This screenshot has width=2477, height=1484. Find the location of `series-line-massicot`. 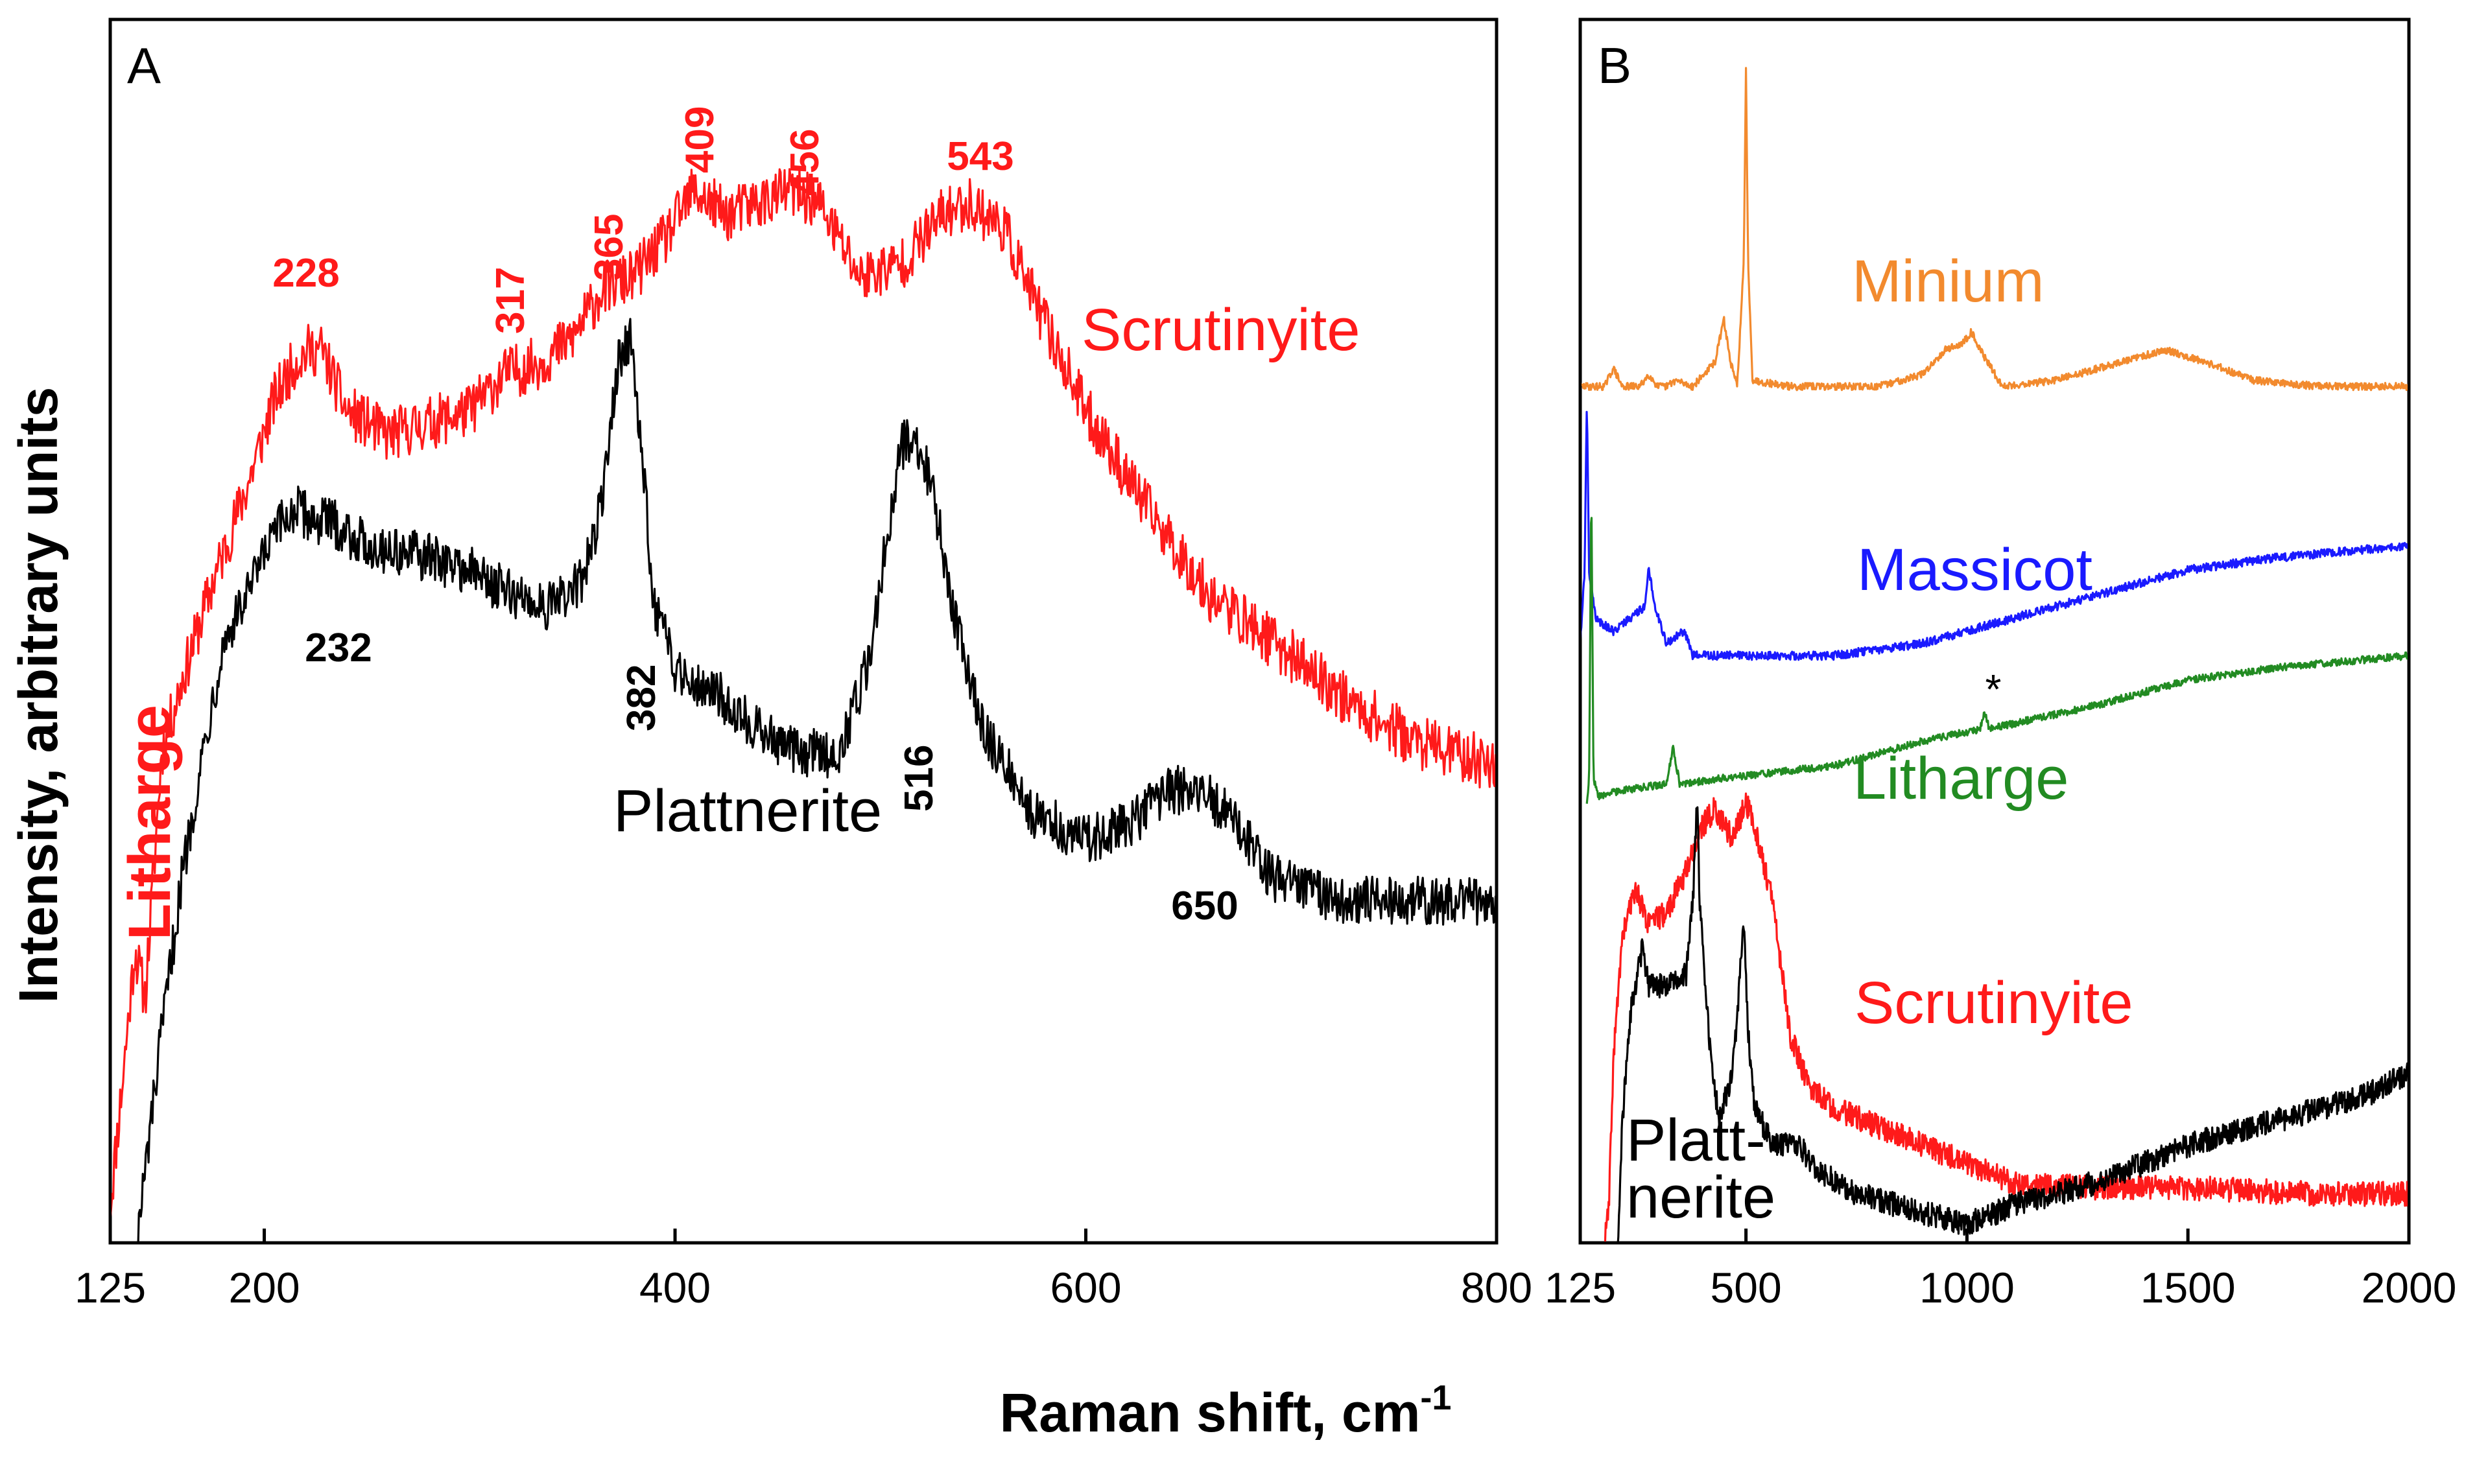

series-line-massicot is located at coordinates (1995, 535).